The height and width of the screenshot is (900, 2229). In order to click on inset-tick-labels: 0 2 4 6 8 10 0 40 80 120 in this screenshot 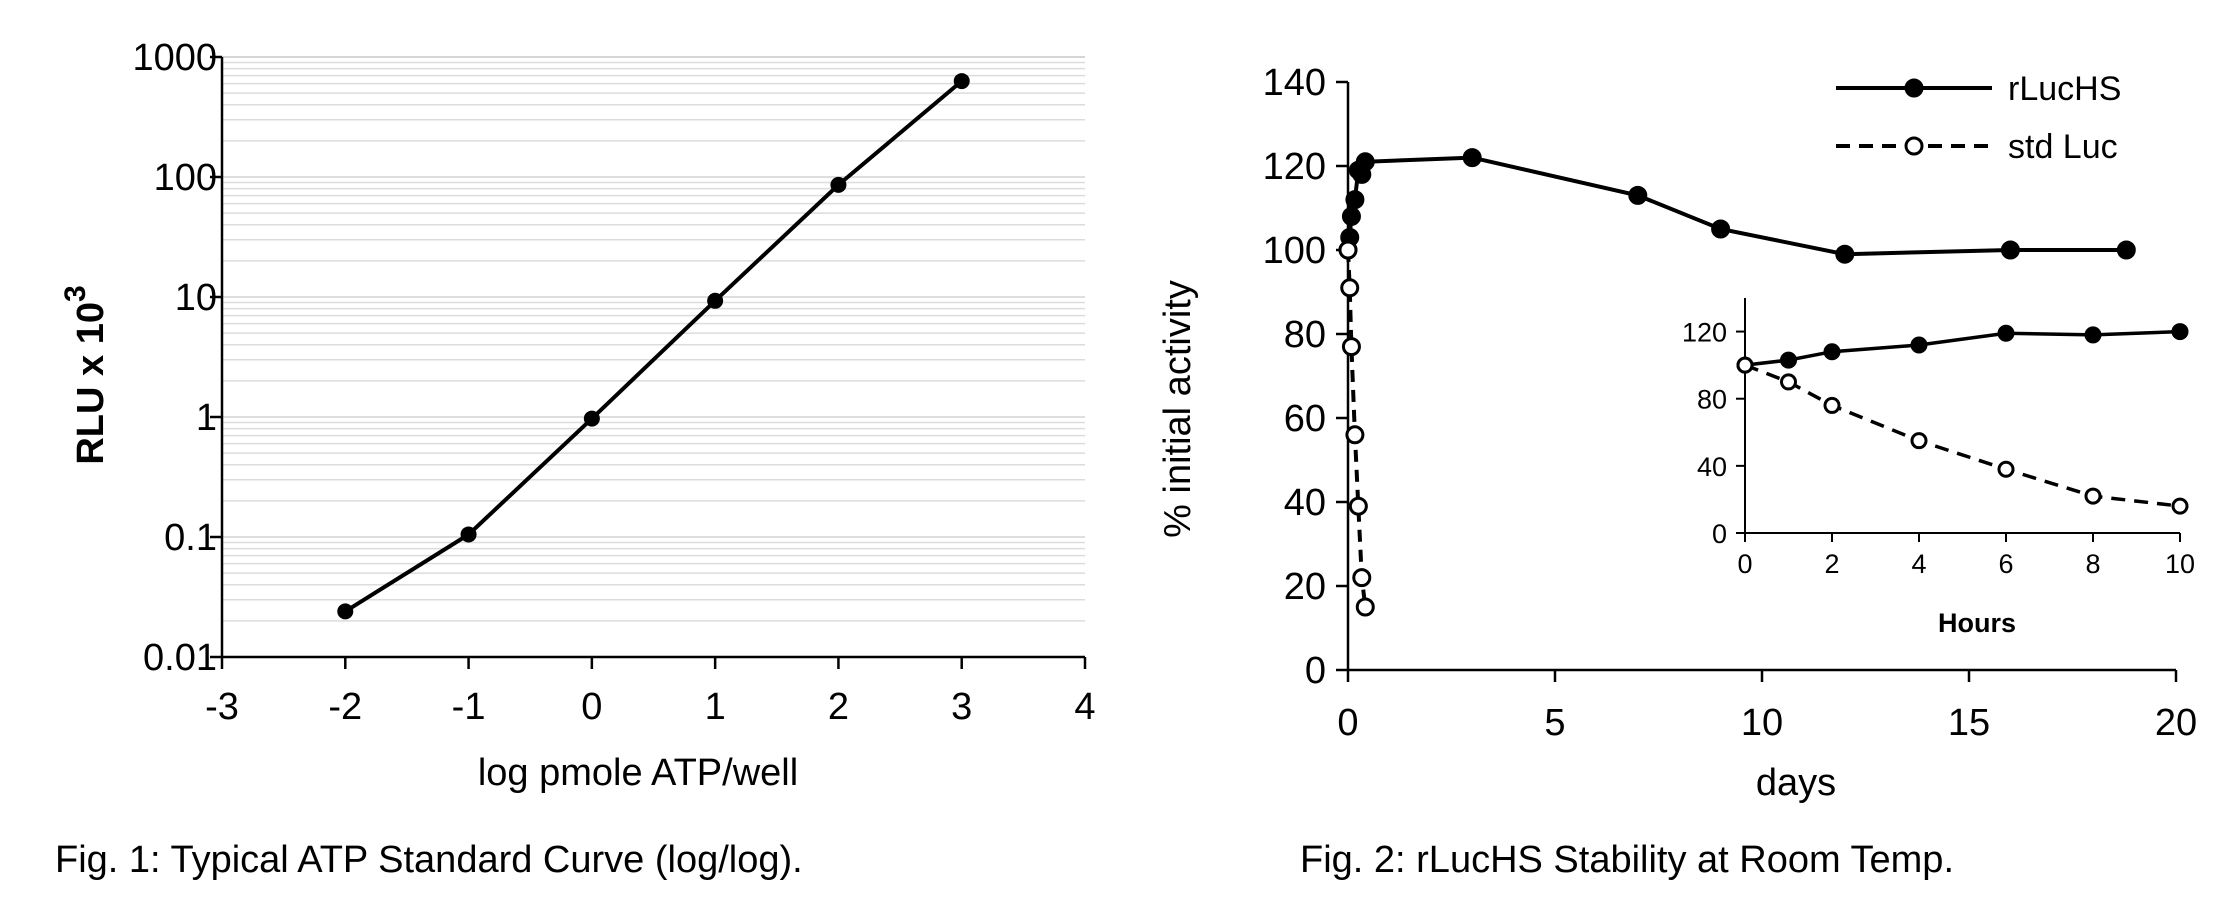, I will do `click(1938, 448)`.